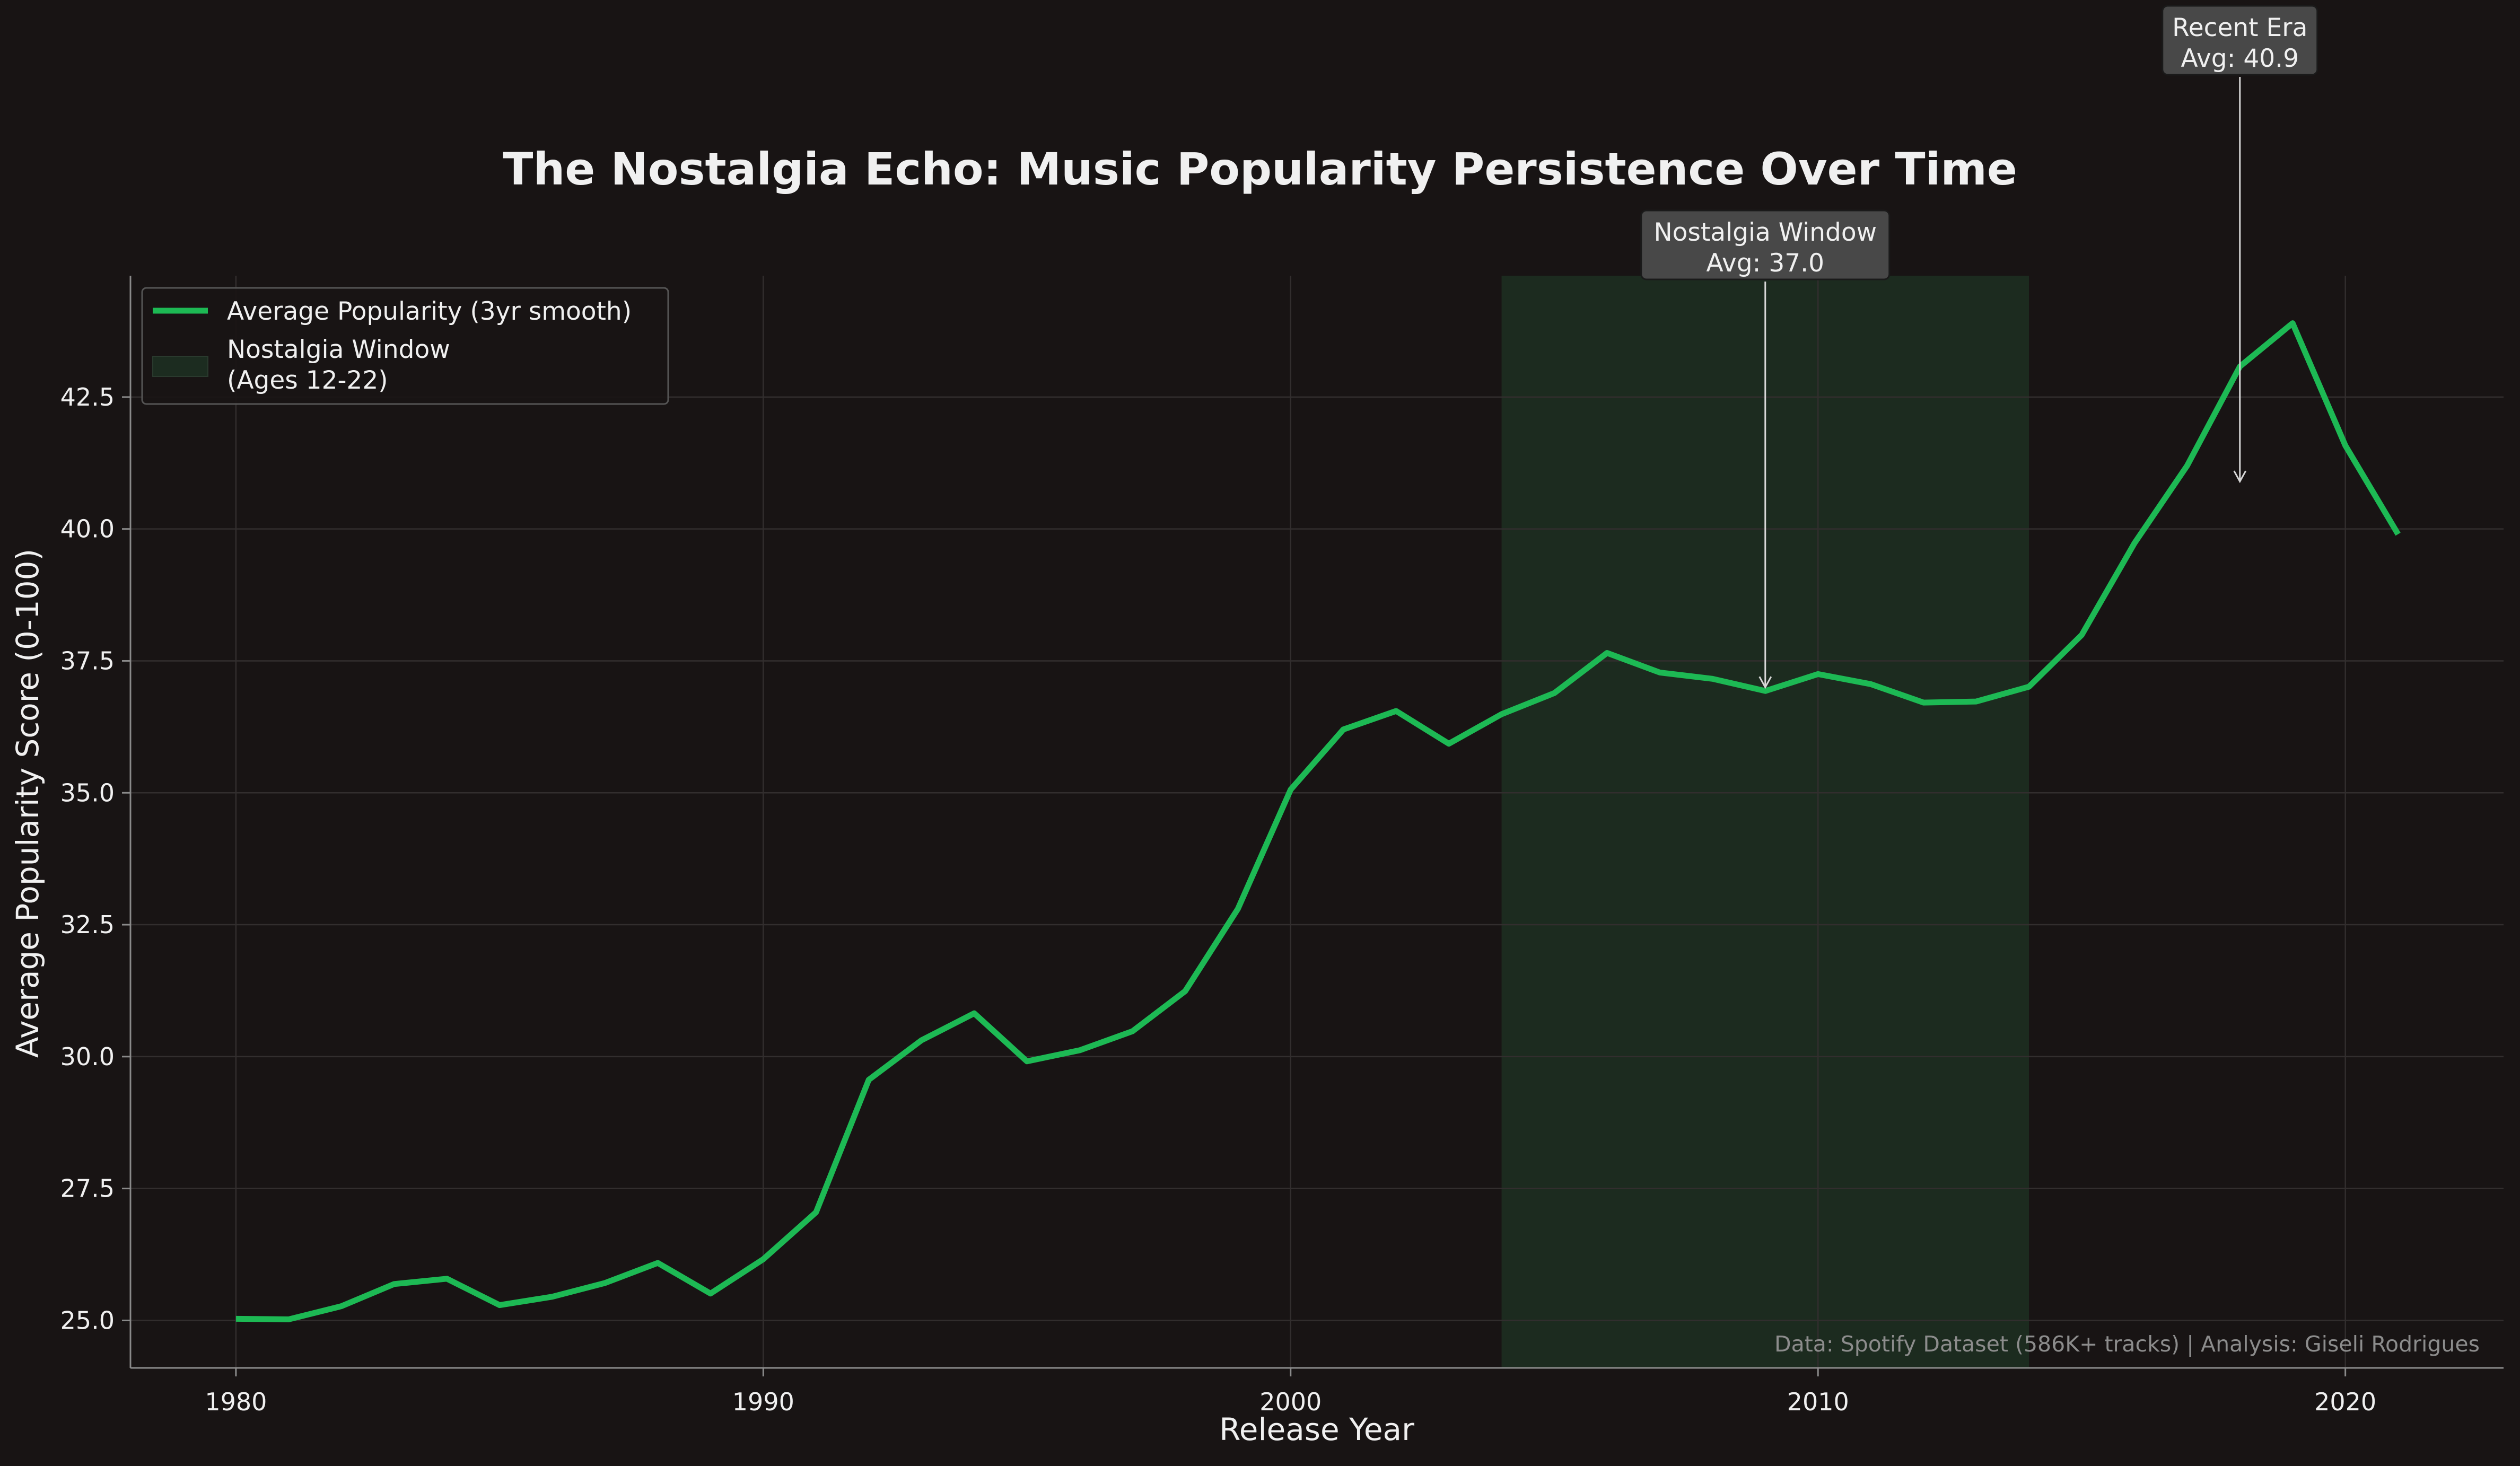  What do you see at coordinates (1316, 1429) in the screenshot?
I see `x-axis-label: Release Year` at bounding box center [1316, 1429].